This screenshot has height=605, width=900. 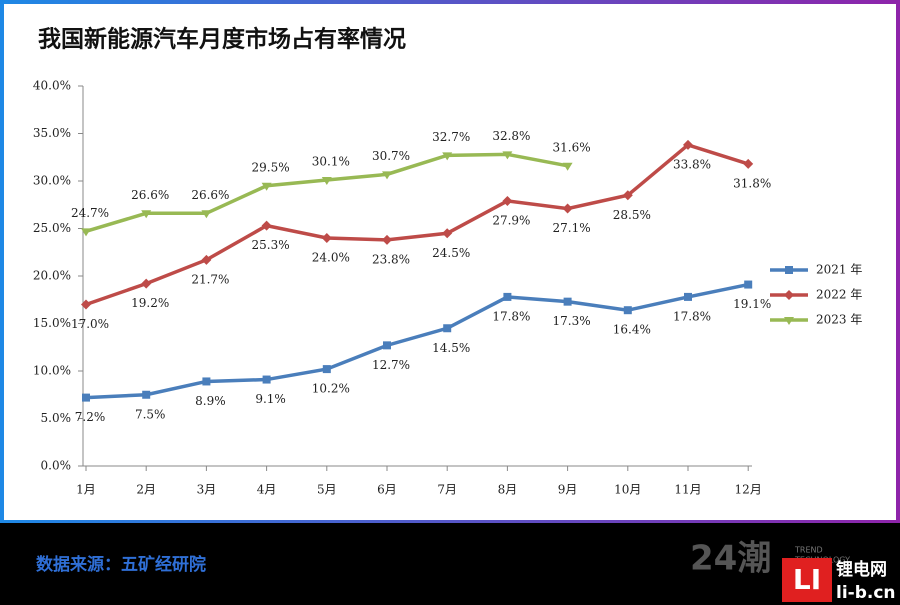 What do you see at coordinates (121, 564) in the screenshot?
I see `source: 数据来源：五矿经研院` at bounding box center [121, 564].